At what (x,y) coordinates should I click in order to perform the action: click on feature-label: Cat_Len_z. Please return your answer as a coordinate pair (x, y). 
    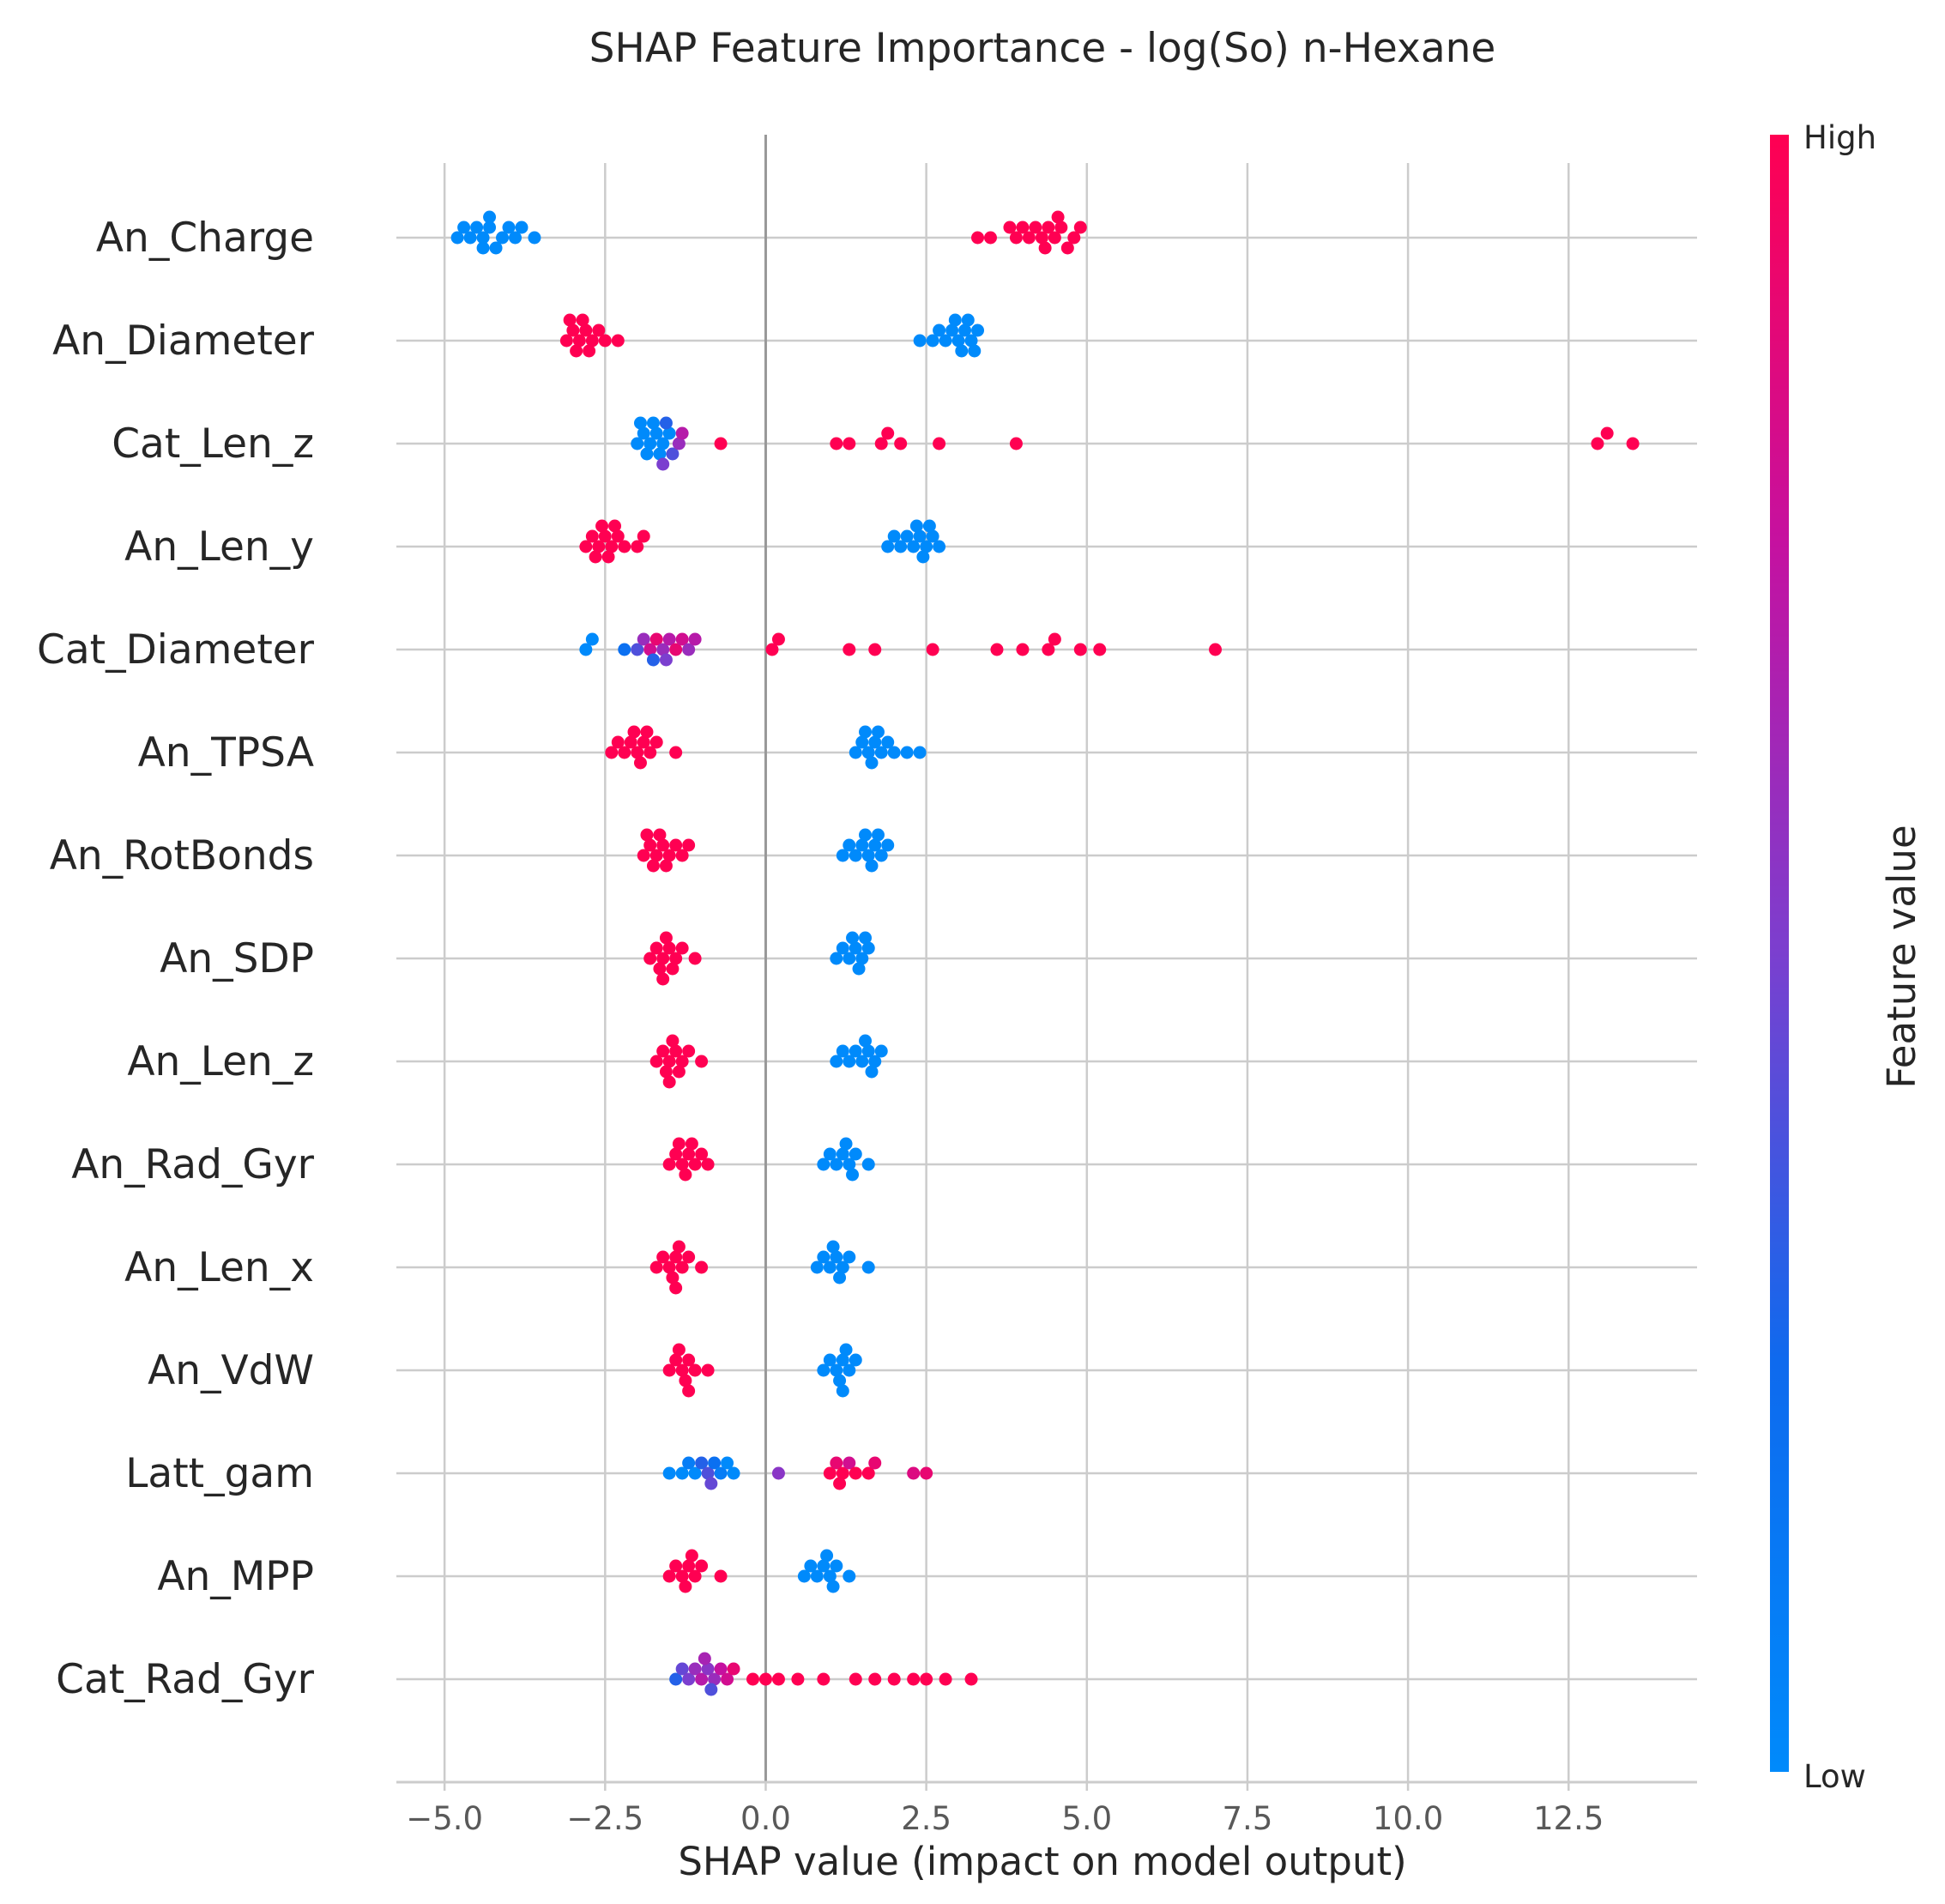
    Looking at the image, I should click on (213, 444).